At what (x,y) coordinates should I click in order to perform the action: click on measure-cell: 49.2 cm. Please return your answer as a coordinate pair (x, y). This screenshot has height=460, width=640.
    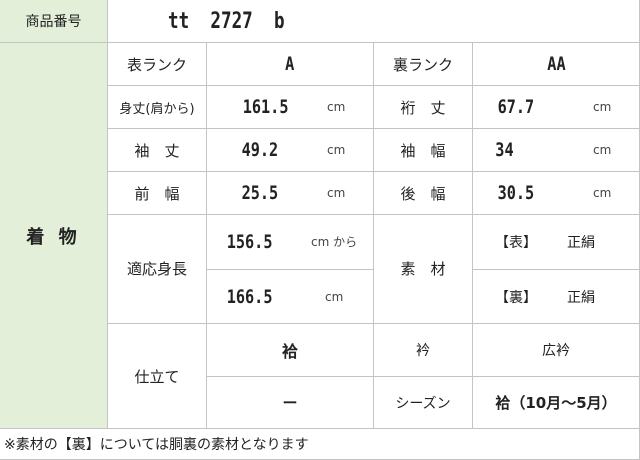
    Looking at the image, I should click on (290, 150).